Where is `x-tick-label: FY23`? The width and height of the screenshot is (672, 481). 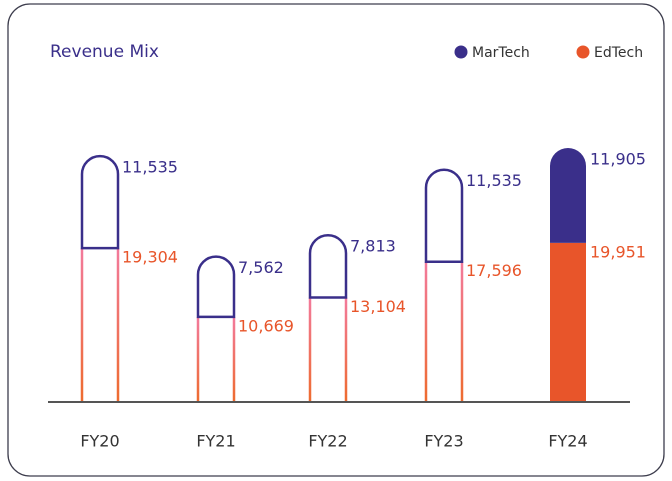 x-tick-label: FY23 is located at coordinates (443, 441).